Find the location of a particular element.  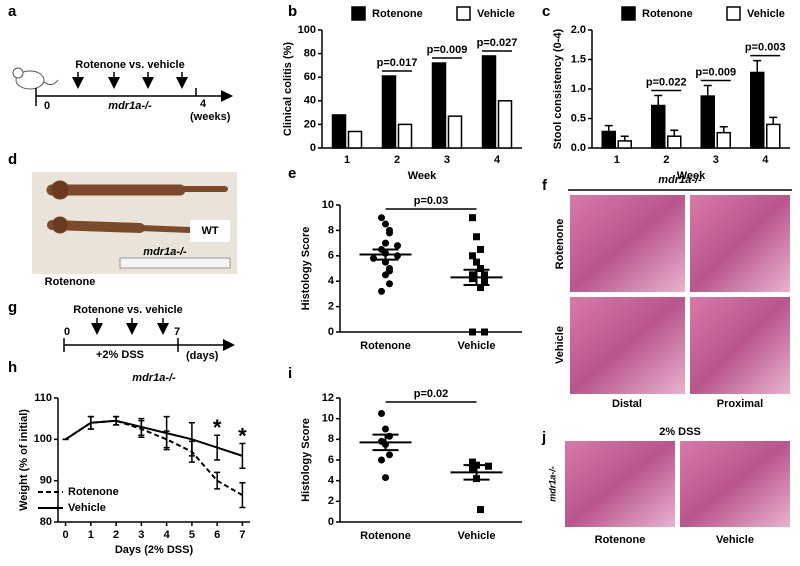

panel-letter: j is located at coordinates (543, 437).